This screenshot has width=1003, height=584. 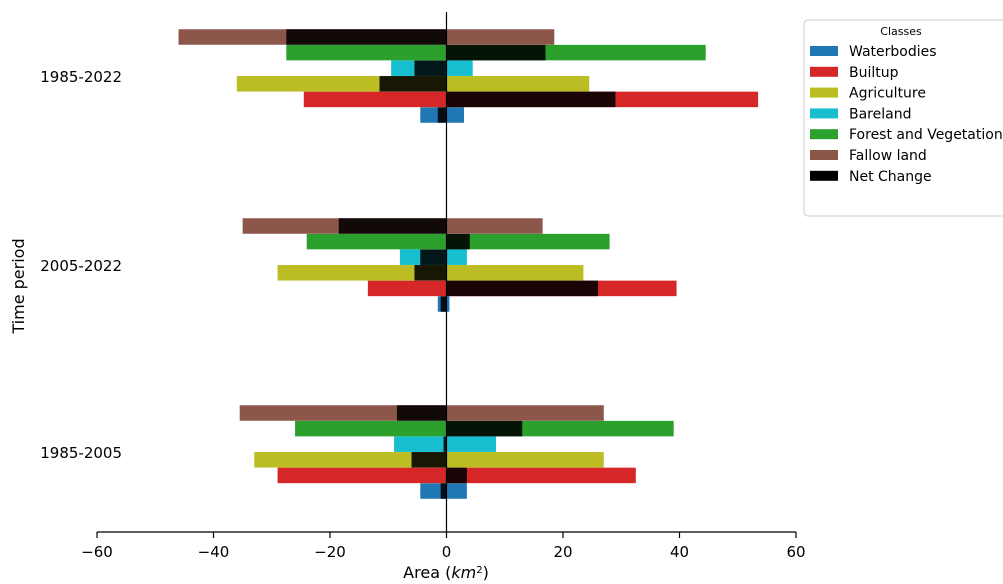 I want to click on legend-frame, so click(x=903, y=118).